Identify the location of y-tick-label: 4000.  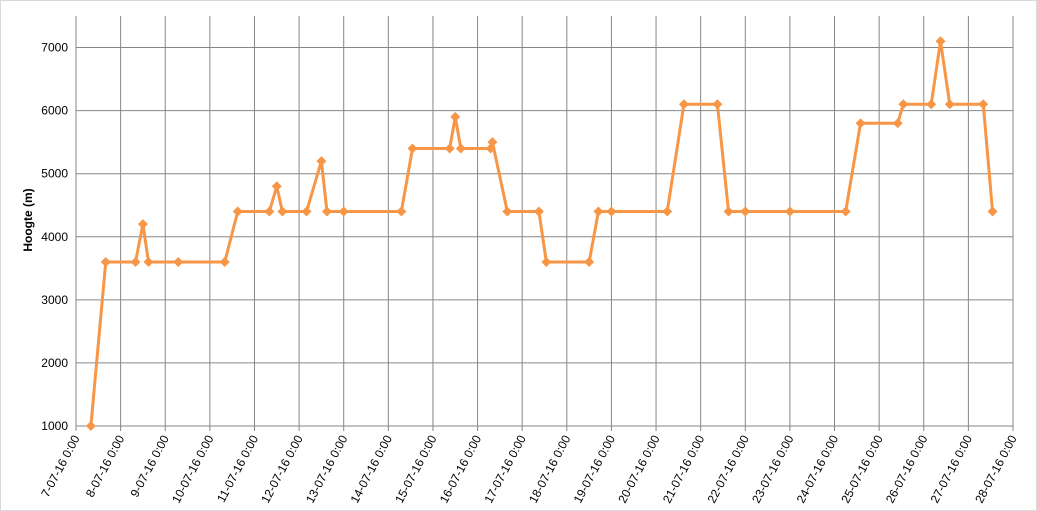
(54, 237).